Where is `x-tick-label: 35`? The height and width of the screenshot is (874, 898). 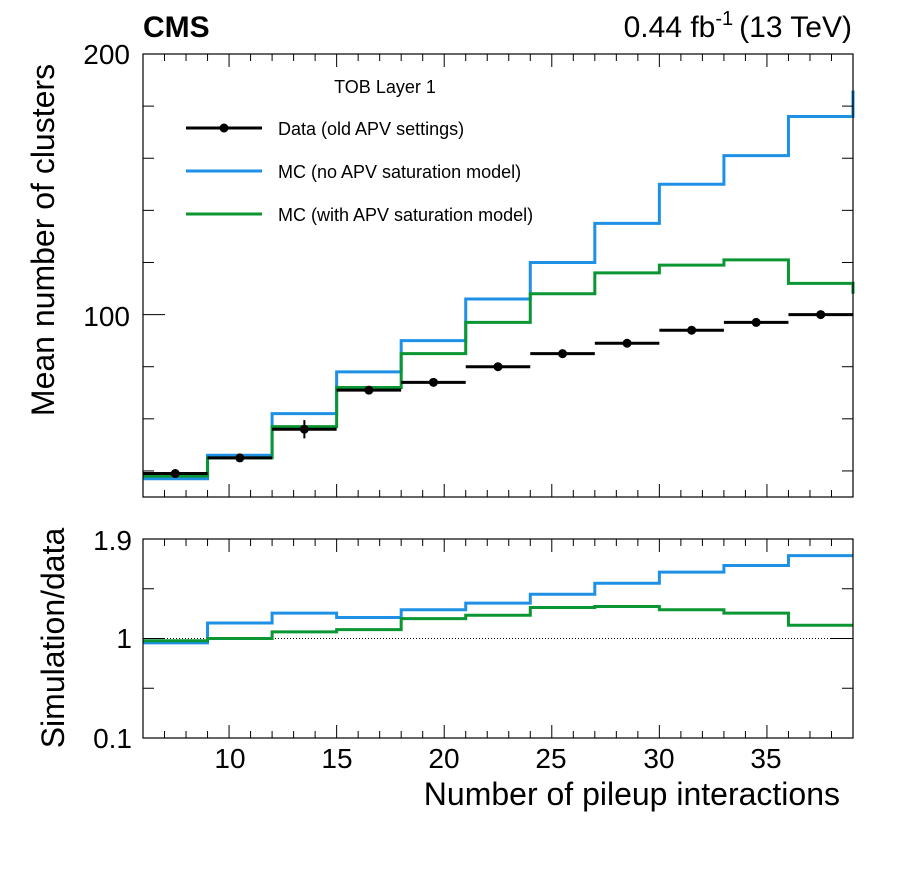 x-tick-label: 35 is located at coordinates (765, 758).